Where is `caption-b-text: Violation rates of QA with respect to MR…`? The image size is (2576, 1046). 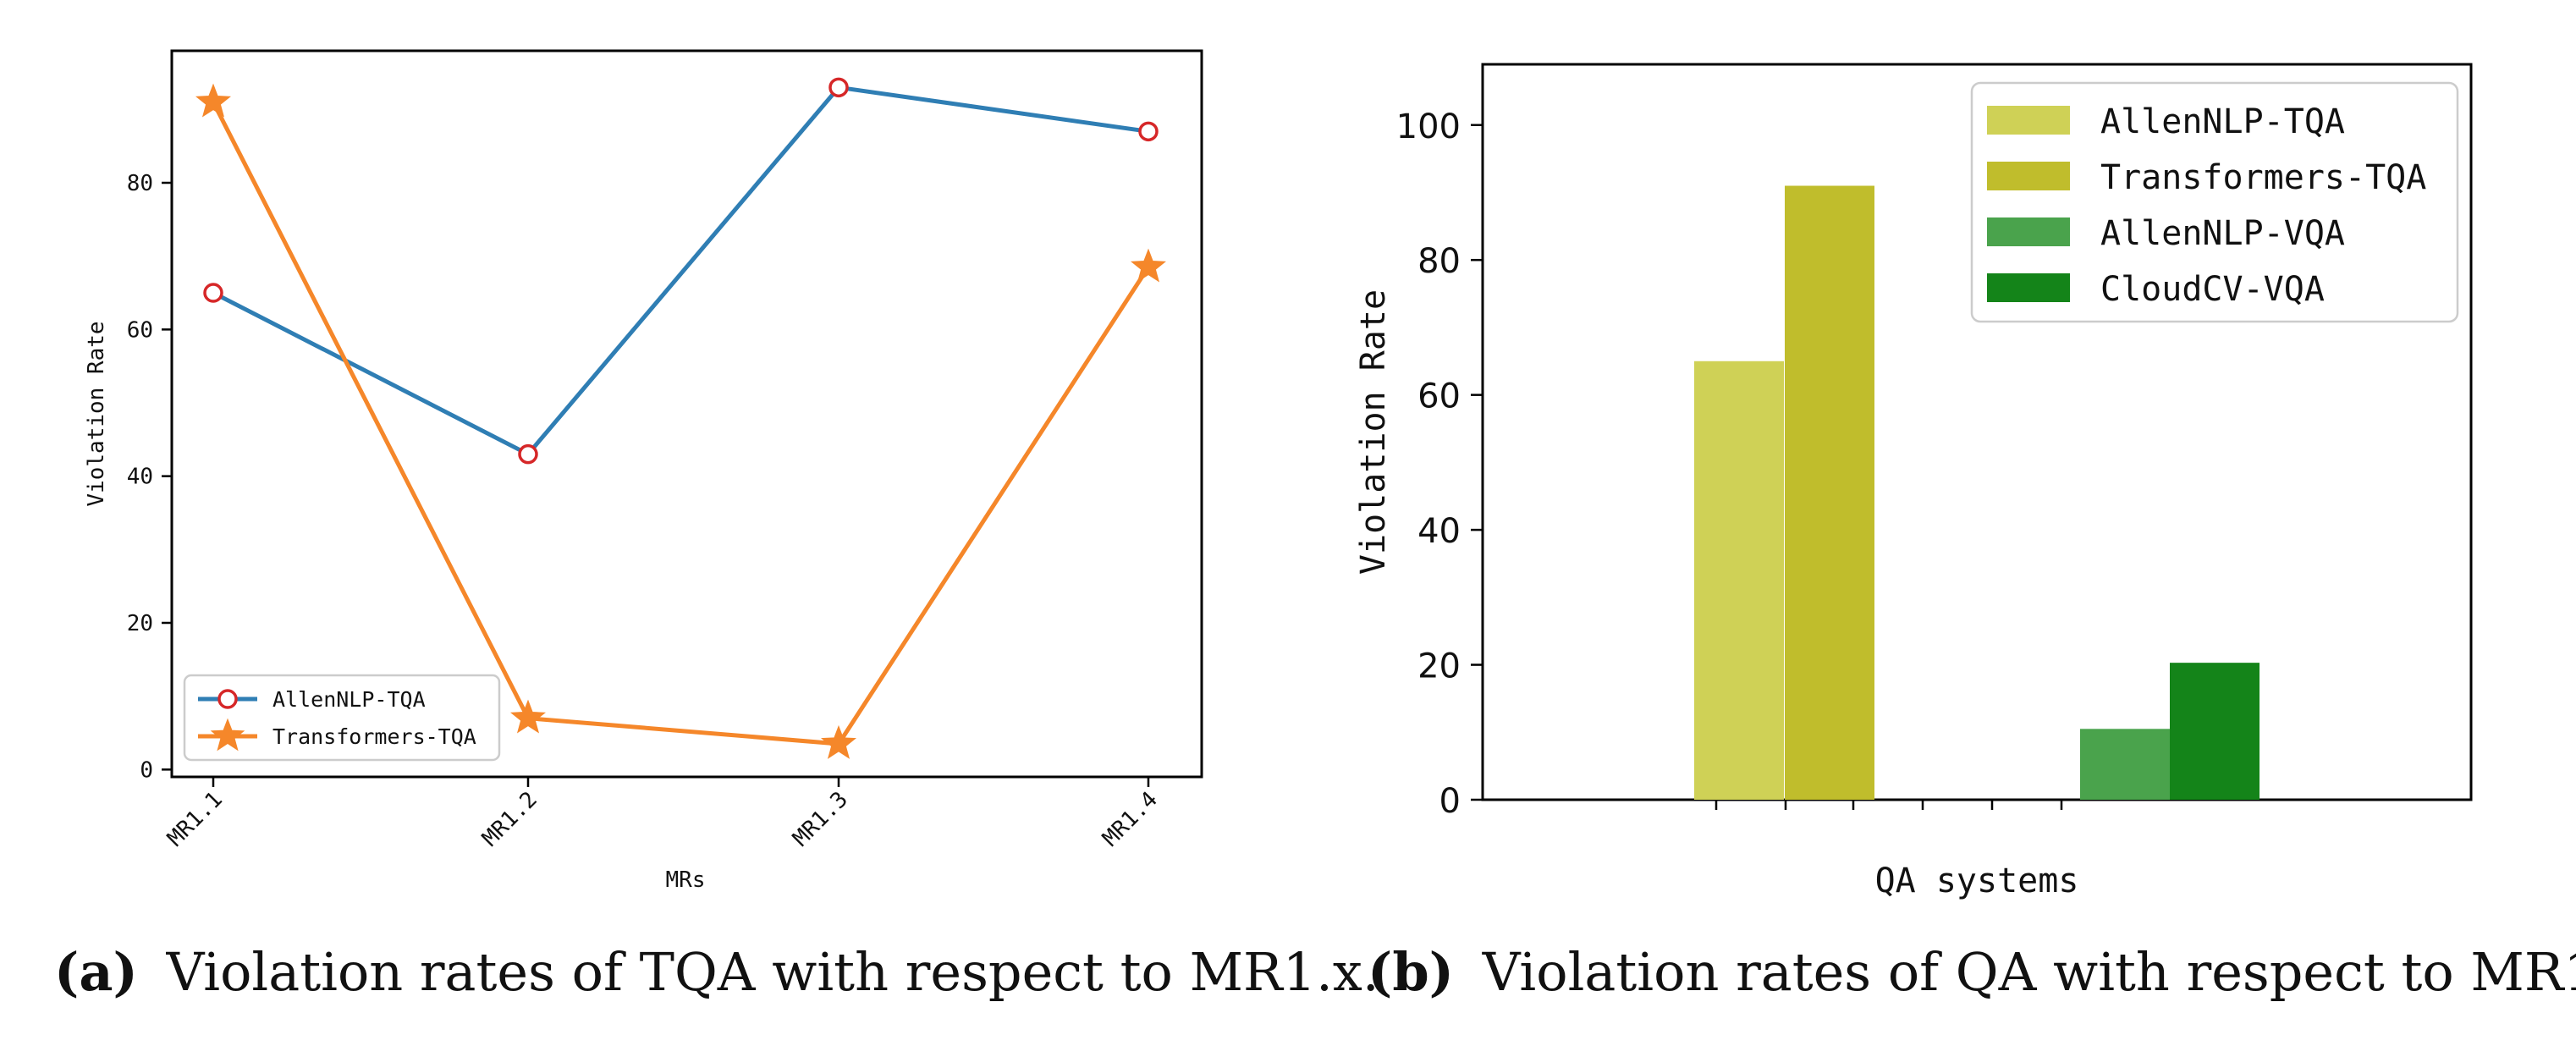
caption-b-text: Violation rates of QA with respect to MR… is located at coordinates (2029, 972).